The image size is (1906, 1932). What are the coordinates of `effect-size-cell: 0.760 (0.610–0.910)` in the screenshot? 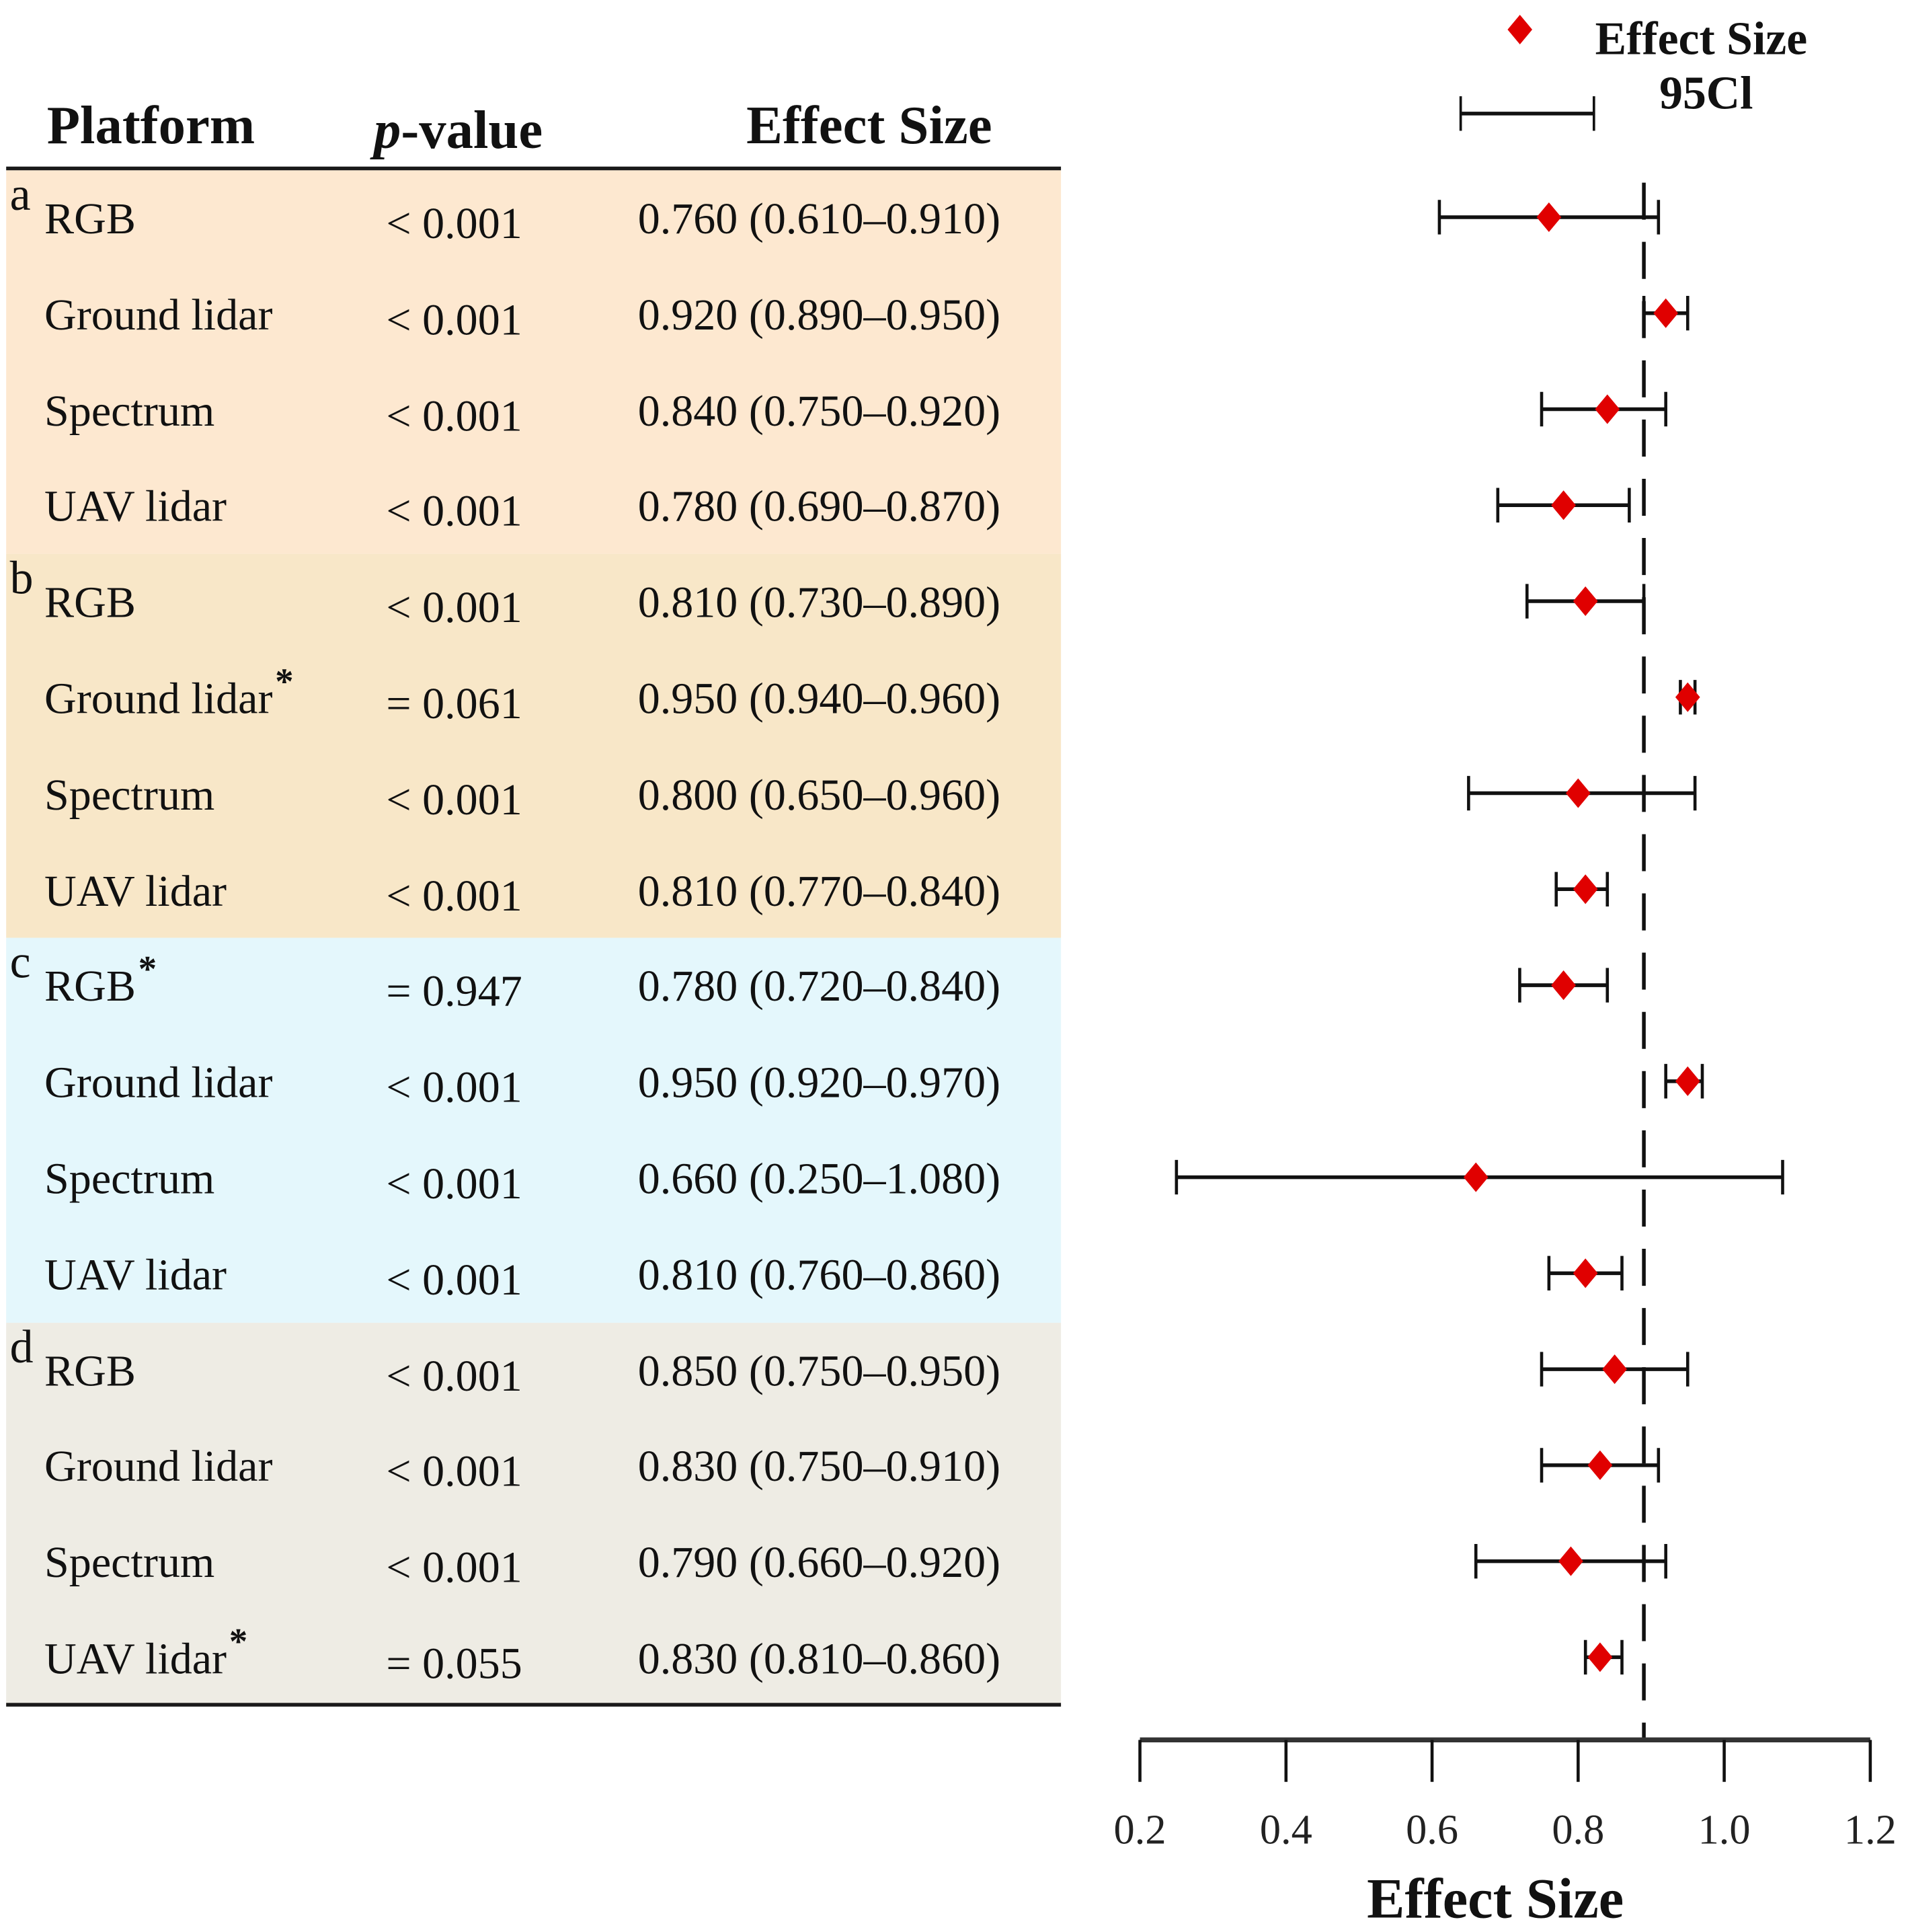 It's located at (819, 218).